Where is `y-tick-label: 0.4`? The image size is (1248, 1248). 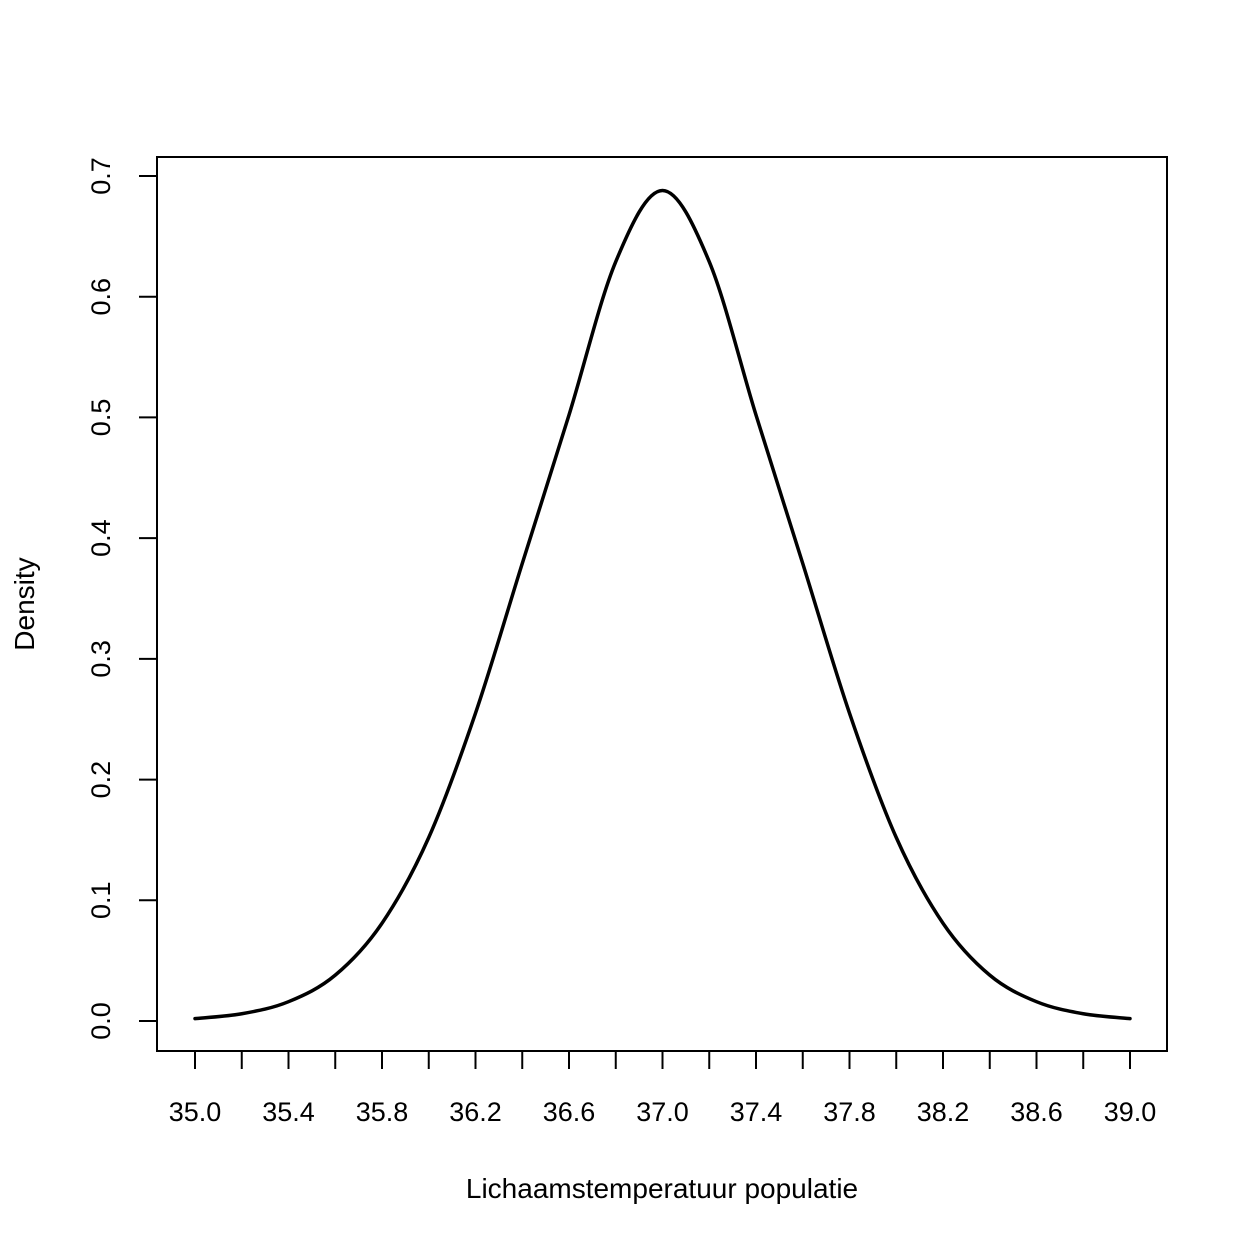
y-tick-label: 0.4 is located at coordinates (101, 538).